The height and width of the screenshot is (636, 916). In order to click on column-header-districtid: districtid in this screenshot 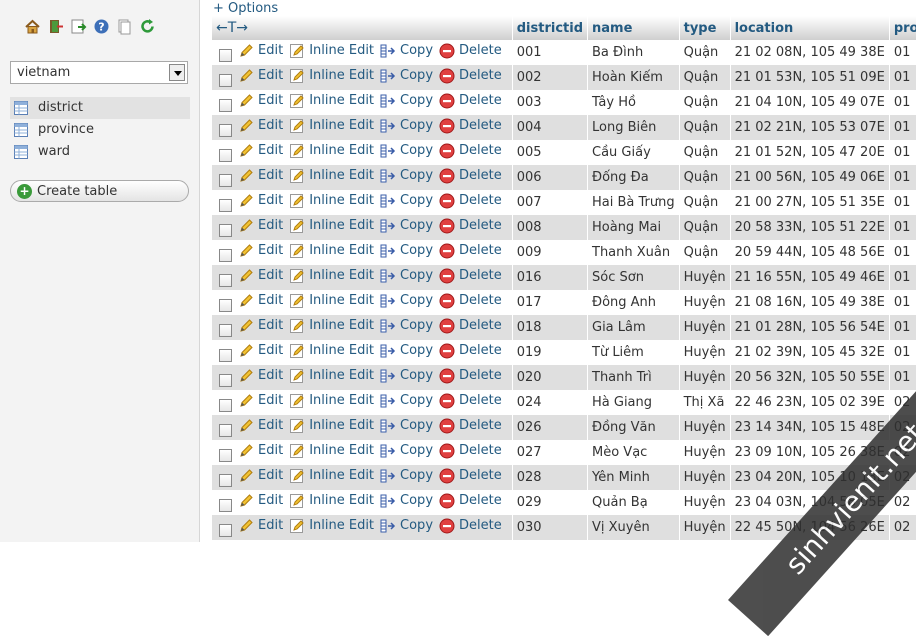, I will do `click(550, 28)`.